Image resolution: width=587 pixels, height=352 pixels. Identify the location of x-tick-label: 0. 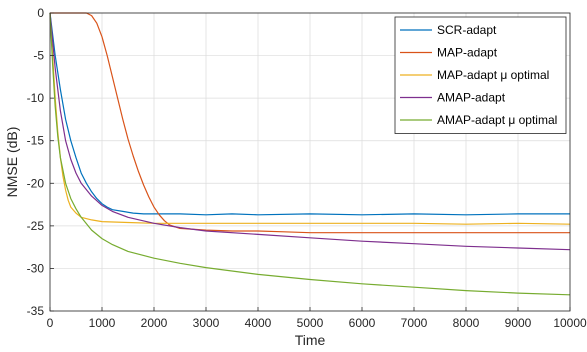
(50, 323).